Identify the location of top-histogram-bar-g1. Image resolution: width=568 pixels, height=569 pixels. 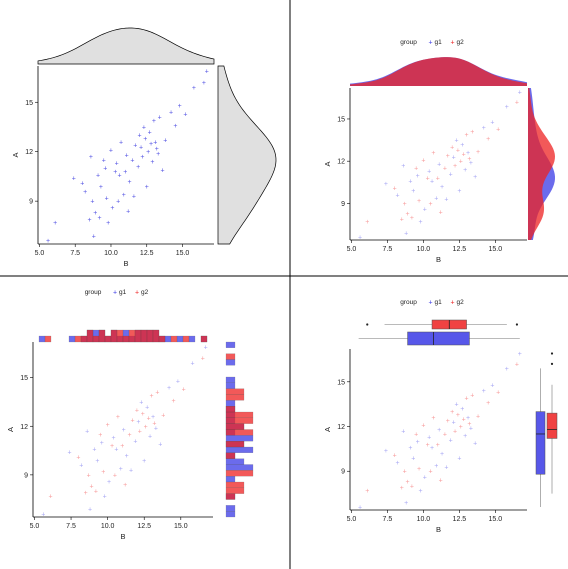
(72, 339).